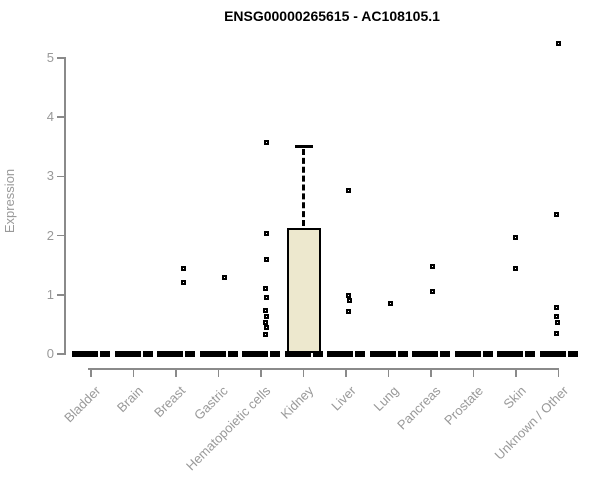 The height and width of the screenshot is (500, 600). What do you see at coordinates (211, 403) in the screenshot?
I see `x-tick-label: Gastric` at bounding box center [211, 403].